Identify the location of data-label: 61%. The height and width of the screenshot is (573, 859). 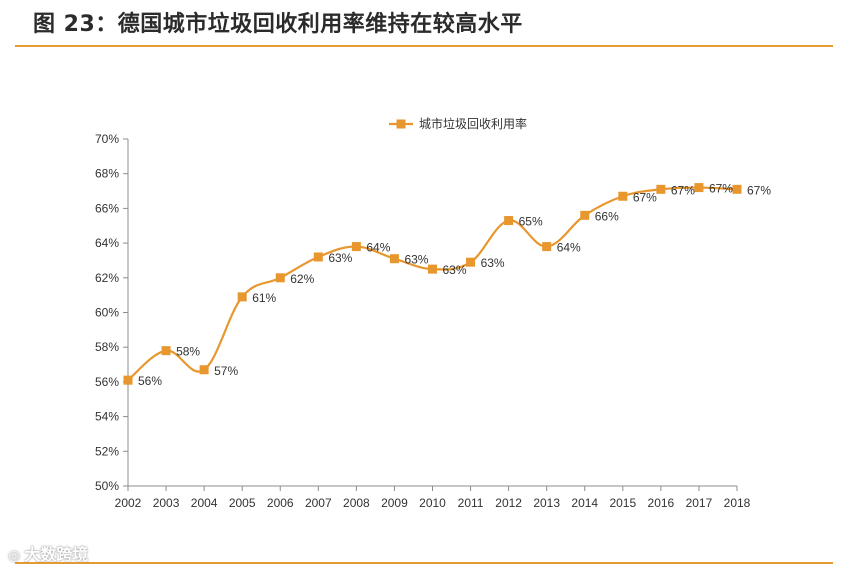
(264, 298).